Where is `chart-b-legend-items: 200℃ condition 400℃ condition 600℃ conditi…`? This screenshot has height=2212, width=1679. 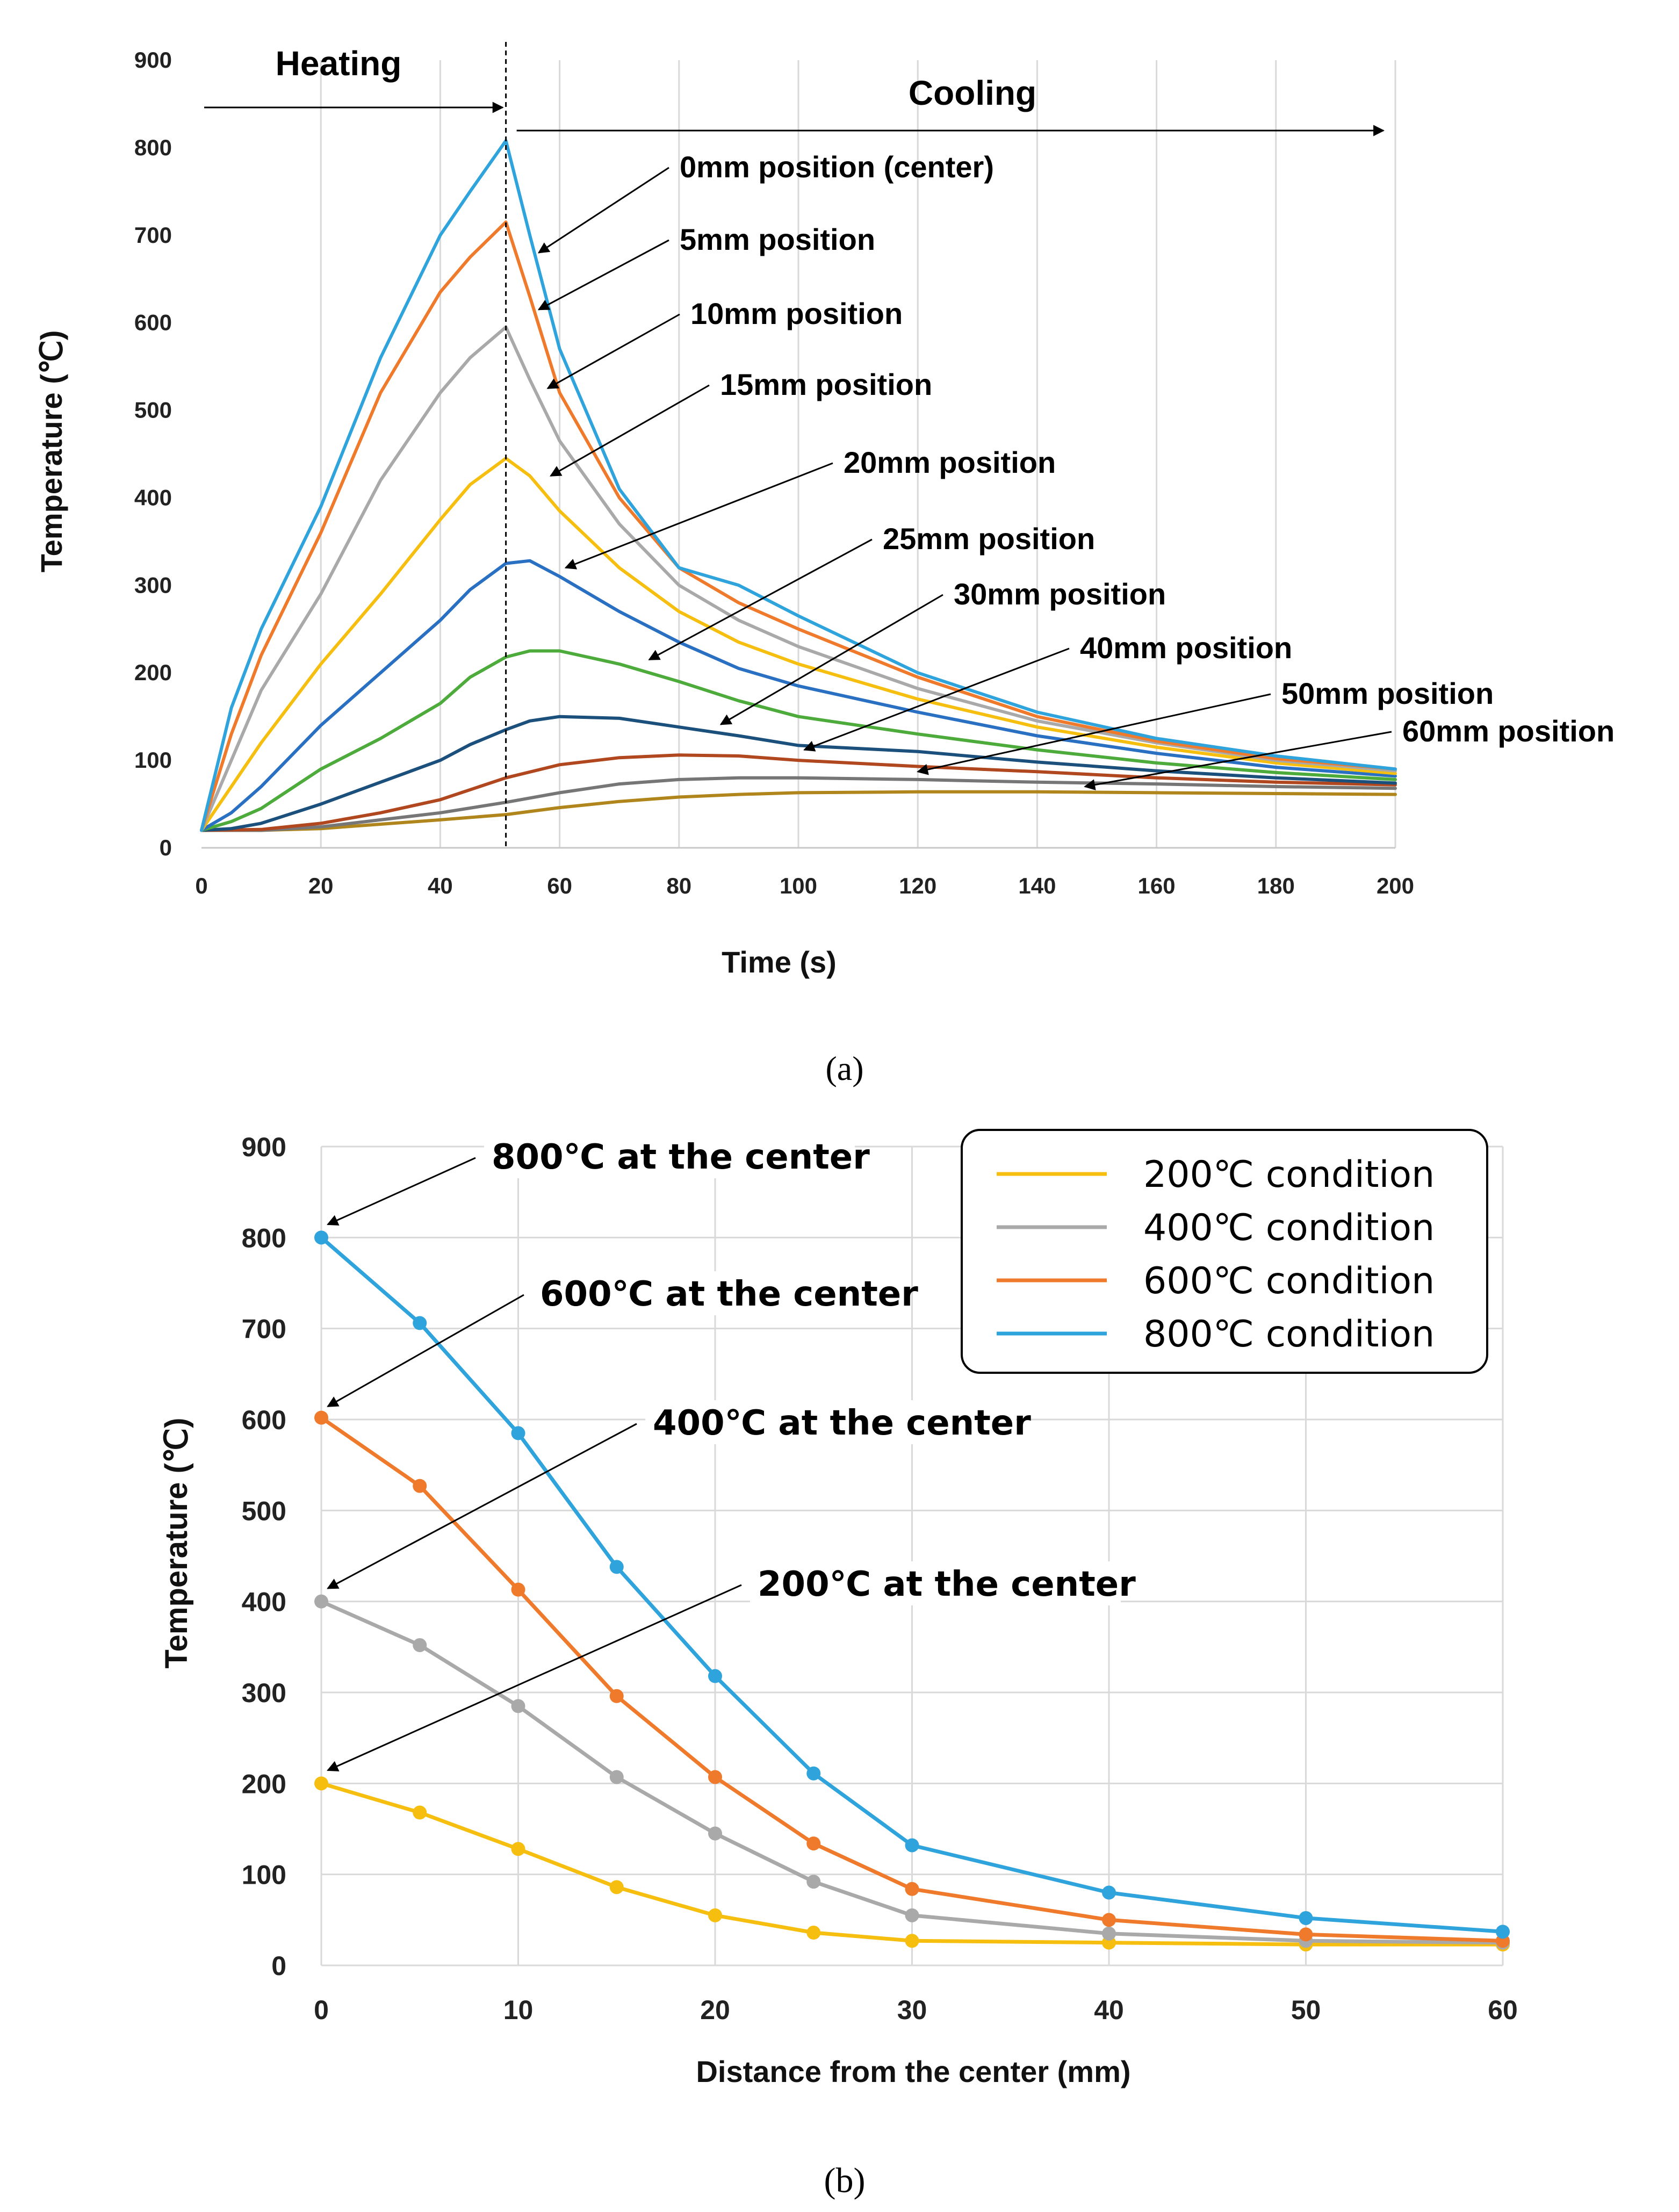
chart-b-legend-items: 200℃ condition 400℃ condition 600℃ conditi… is located at coordinates (1216, 1255).